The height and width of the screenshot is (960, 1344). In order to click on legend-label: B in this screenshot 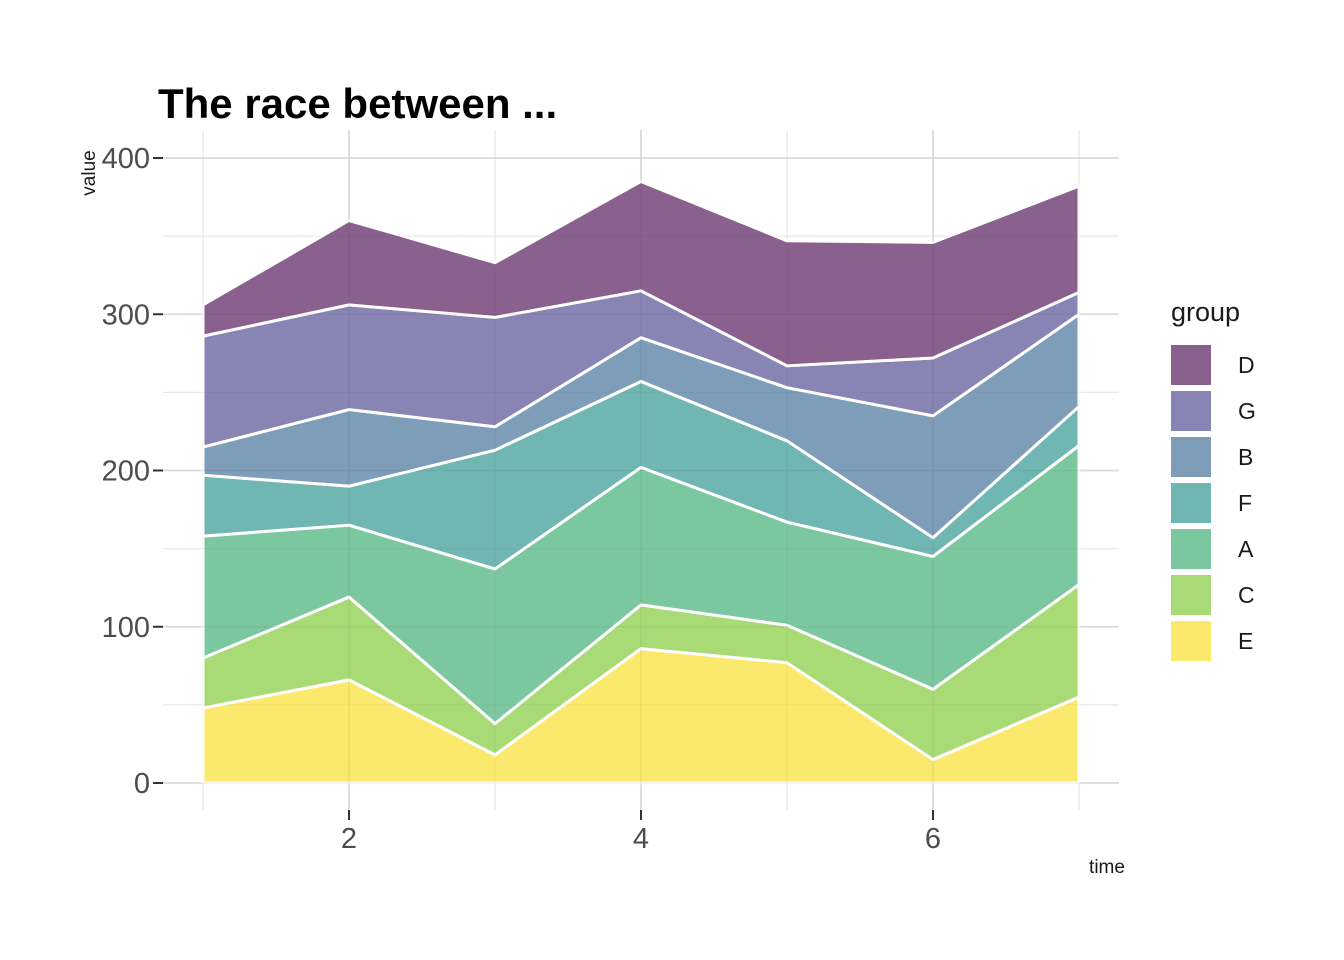, I will do `click(1246, 456)`.